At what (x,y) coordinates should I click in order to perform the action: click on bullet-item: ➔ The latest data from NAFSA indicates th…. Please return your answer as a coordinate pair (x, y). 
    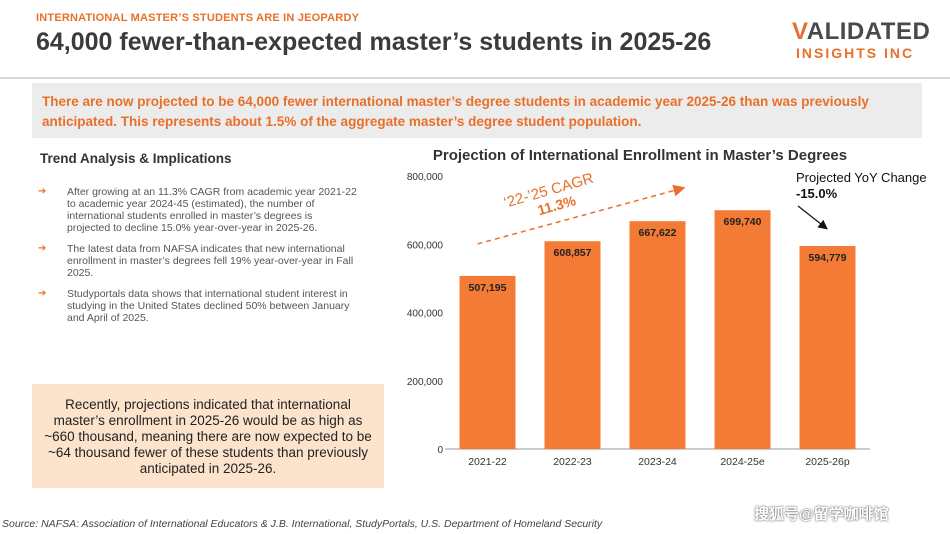
    Looking at the image, I should click on (196, 261).